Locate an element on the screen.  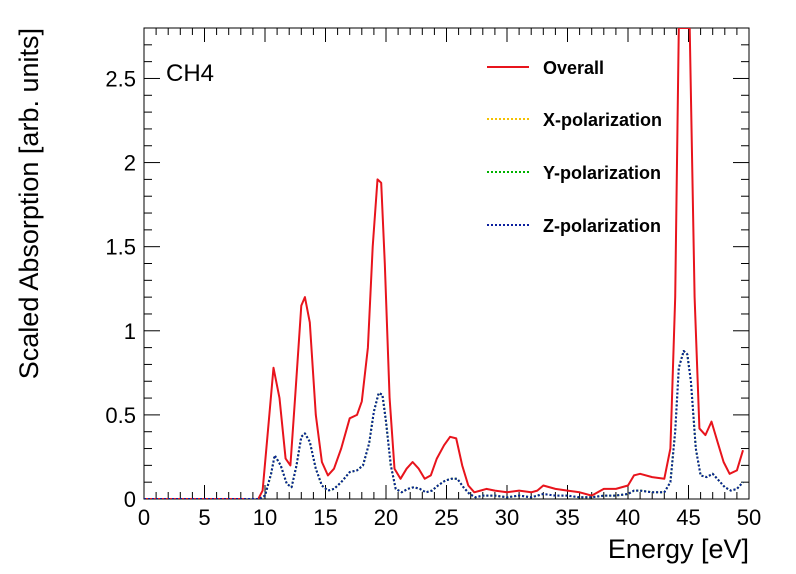
x-tick-label: 35 is located at coordinates (567, 517).